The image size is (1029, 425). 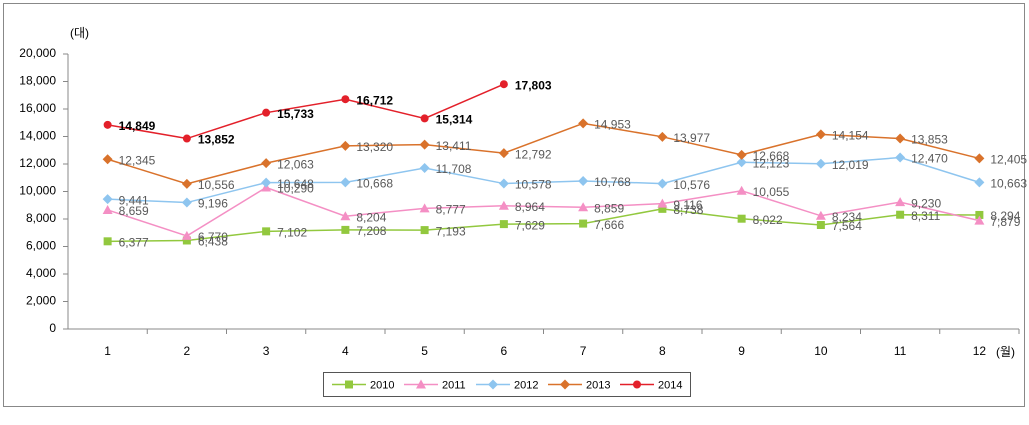 I want to click on data-label: 6,770, so click(x=213, y=237).